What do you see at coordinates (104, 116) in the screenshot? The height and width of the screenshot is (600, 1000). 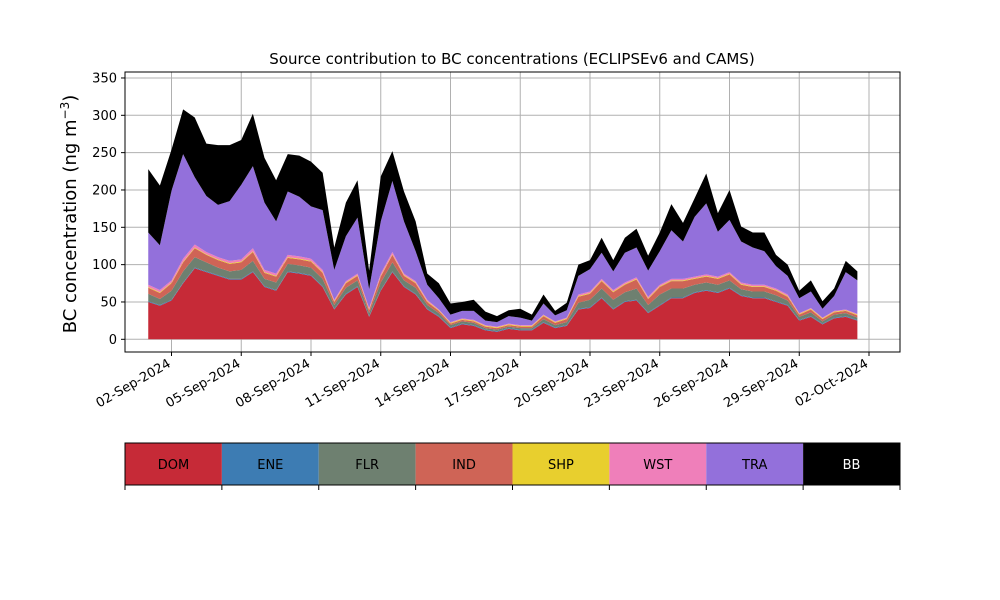 I see `y-tick-label: 300` at bounding box center [104, 116].